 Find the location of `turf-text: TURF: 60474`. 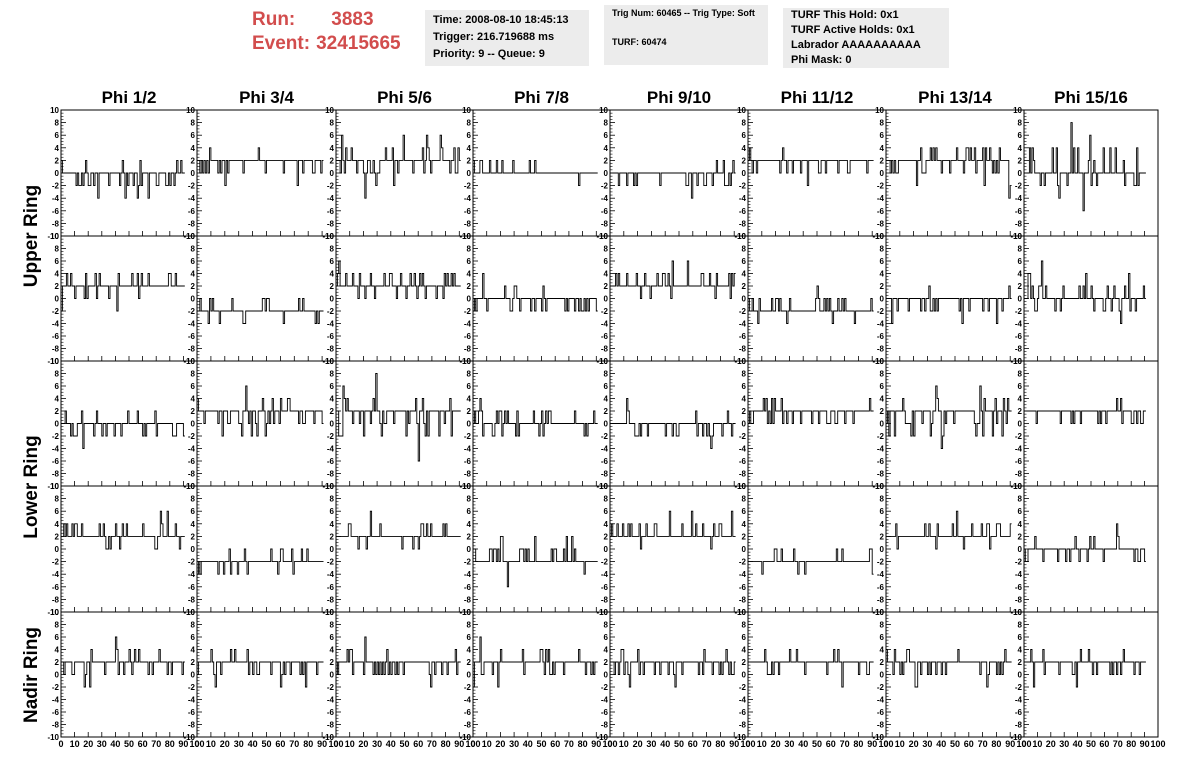

turf-text: TURF: 60474 is located at coordinates (639, 42).